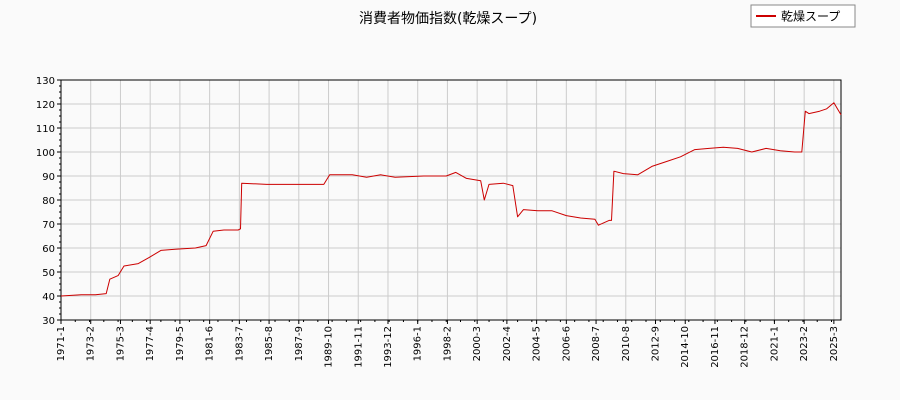 The width and height of the screenshot is (900, 400). I want to click on x-tick-label: 1989-10, so click(329, 347).